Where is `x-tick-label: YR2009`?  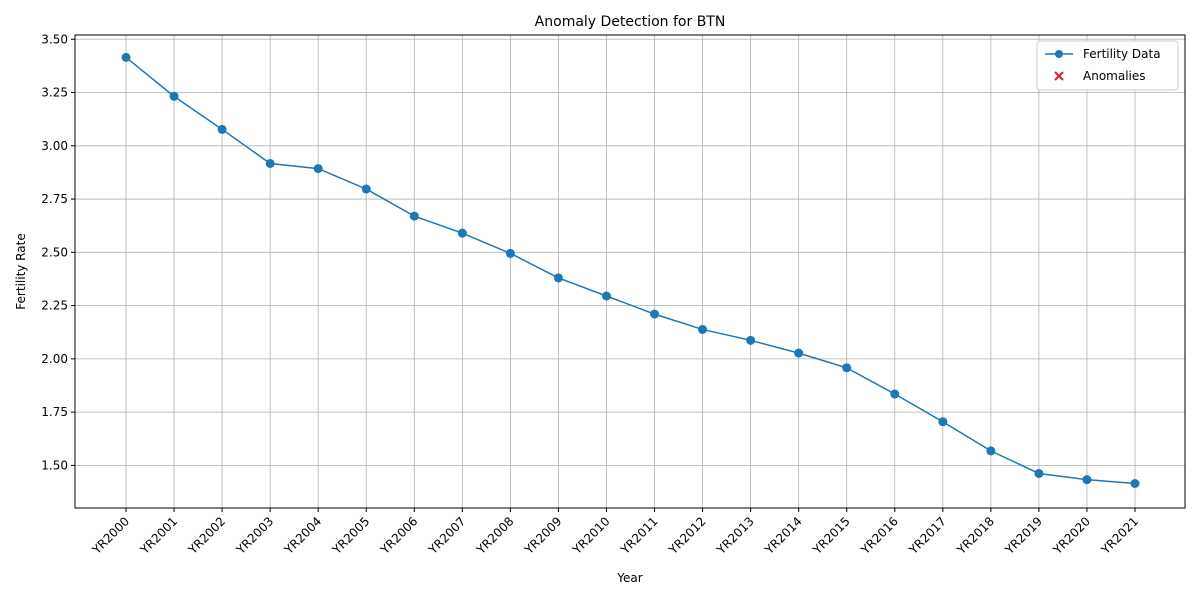 x-tick-label: YR2009 is located at coordinates (542, 535).